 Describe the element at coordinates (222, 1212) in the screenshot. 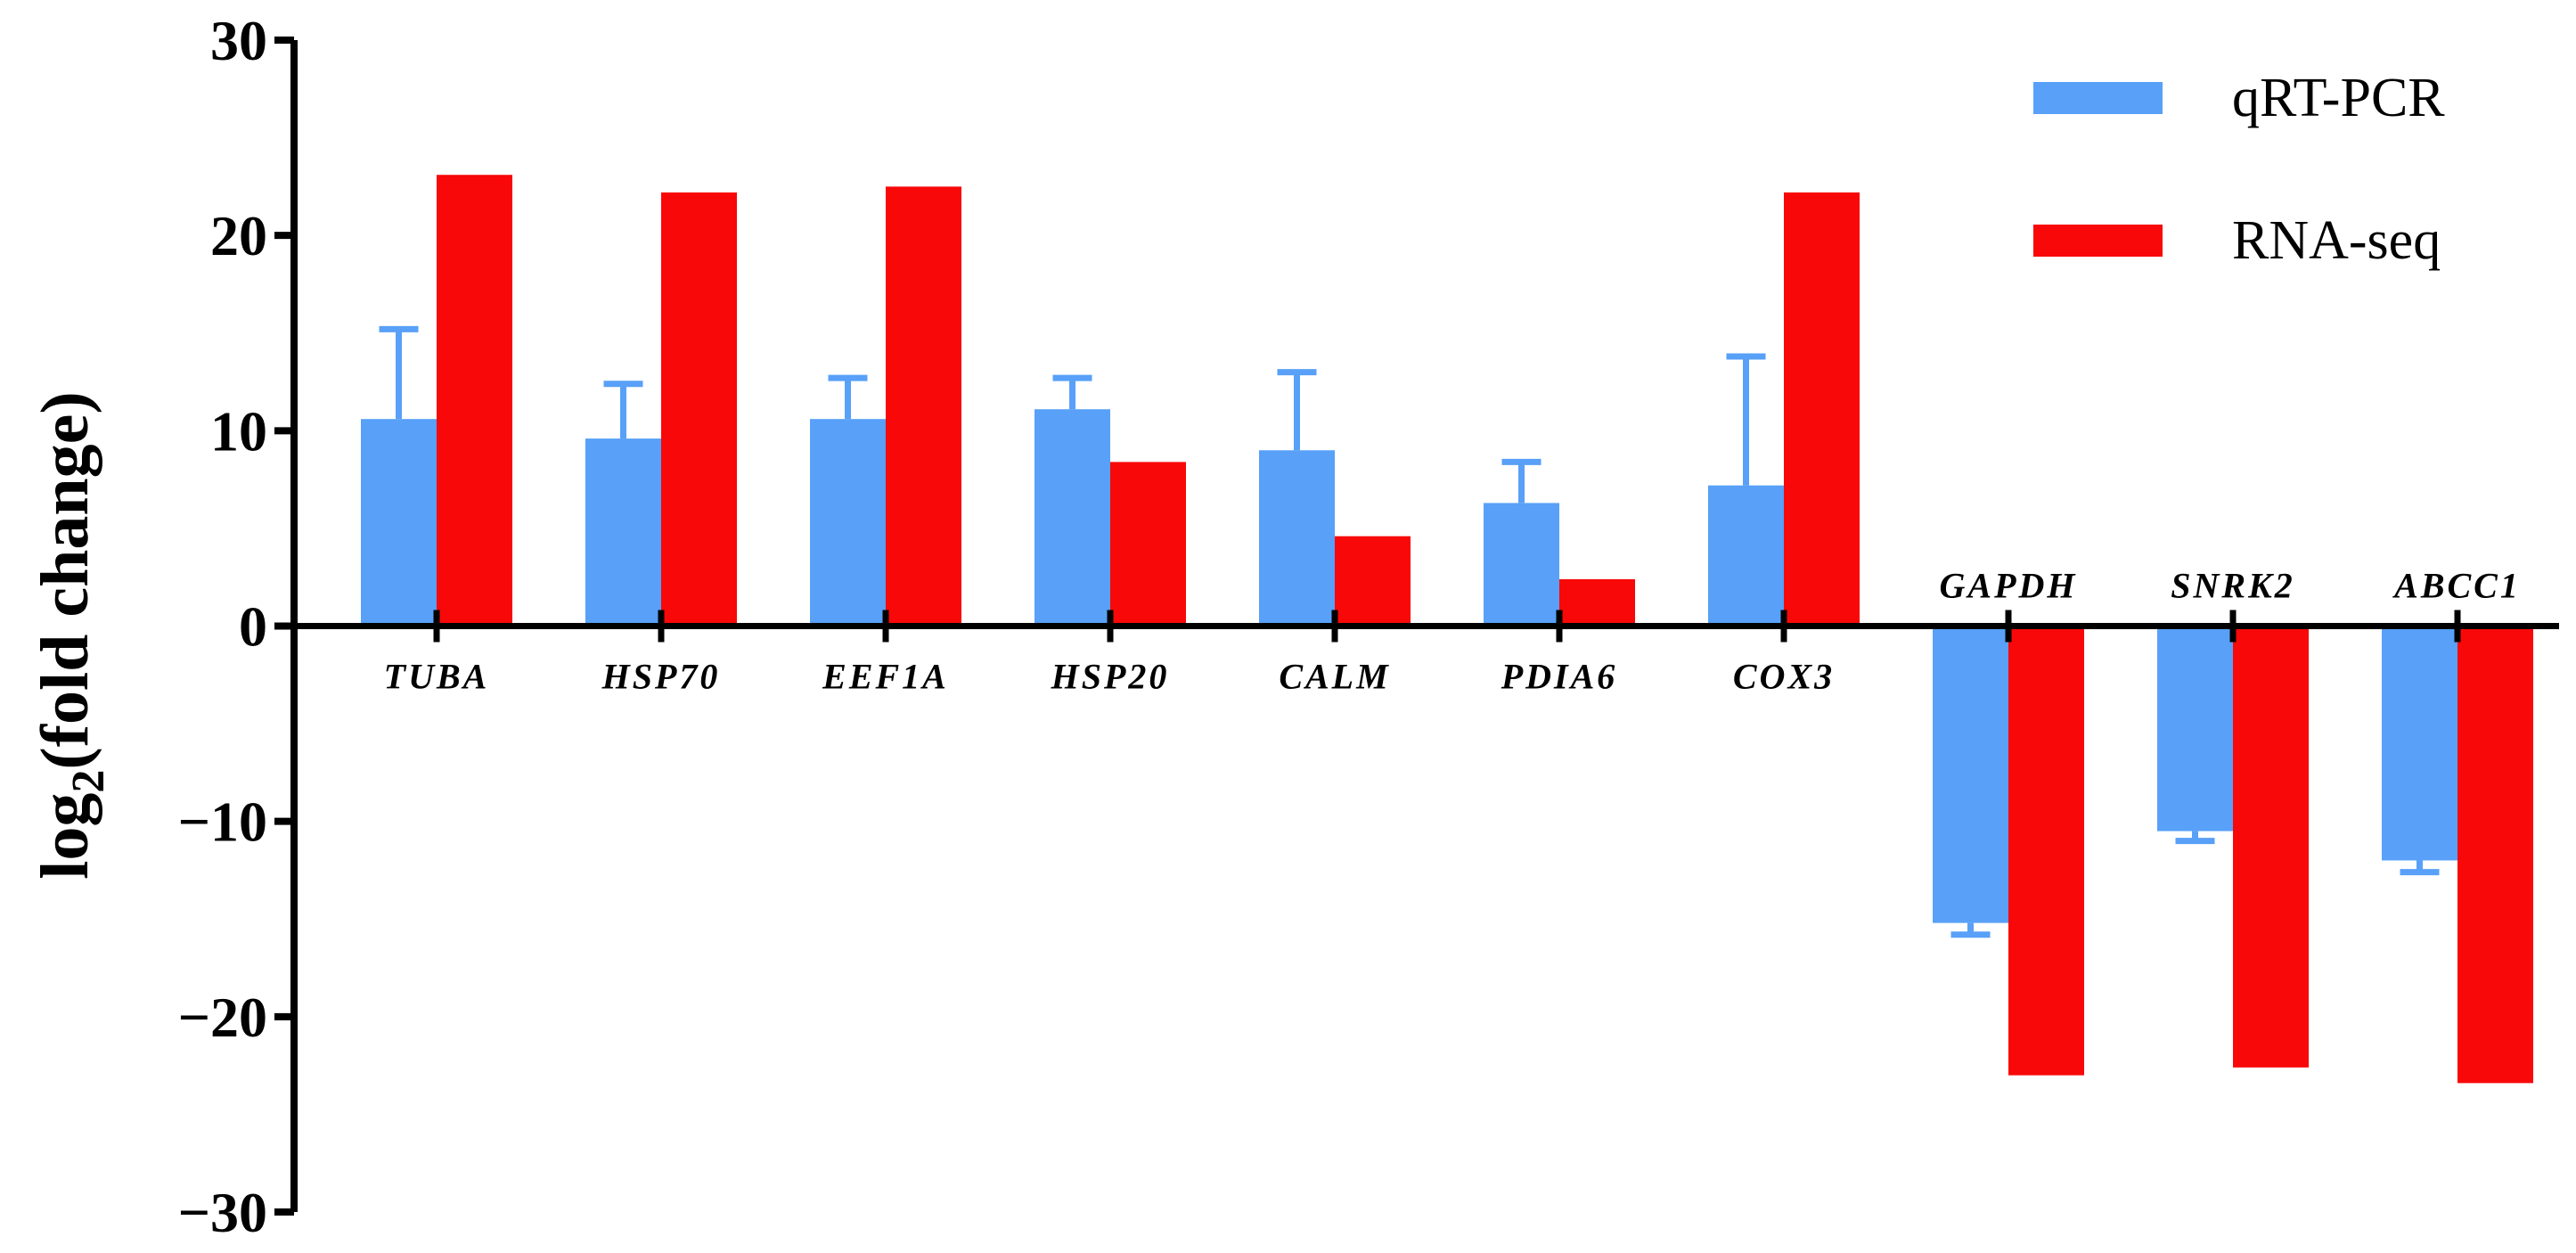

I see `y-tick-label-6: −30` at that location.